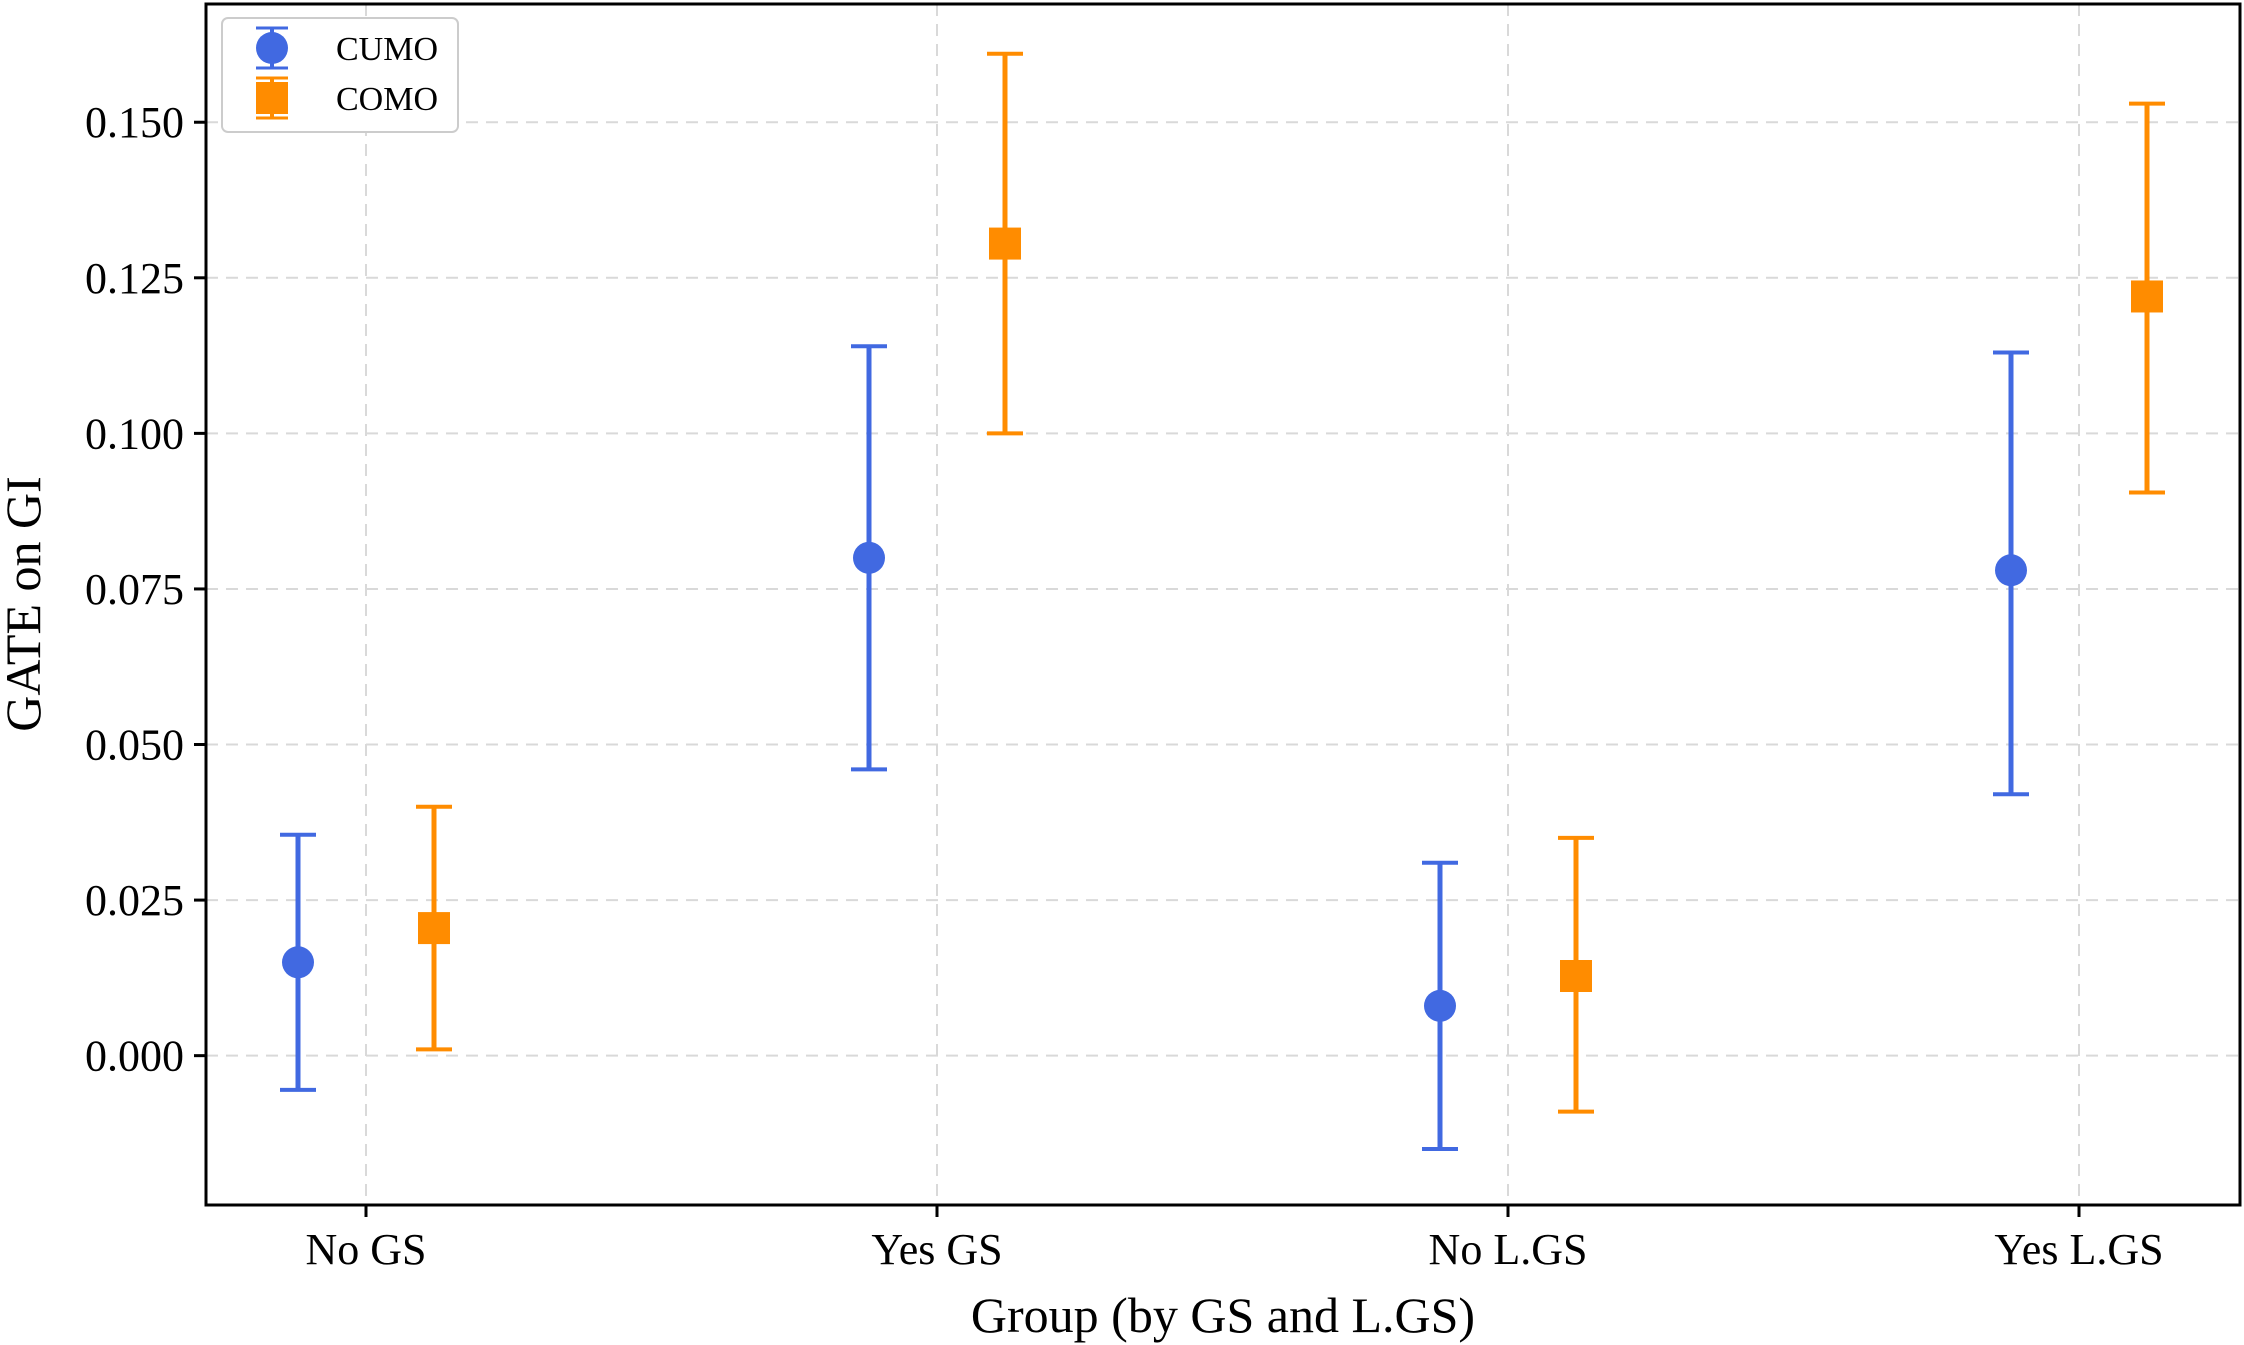  I want to click on x-tick-label: No L.GS, so click(1508, 1249).